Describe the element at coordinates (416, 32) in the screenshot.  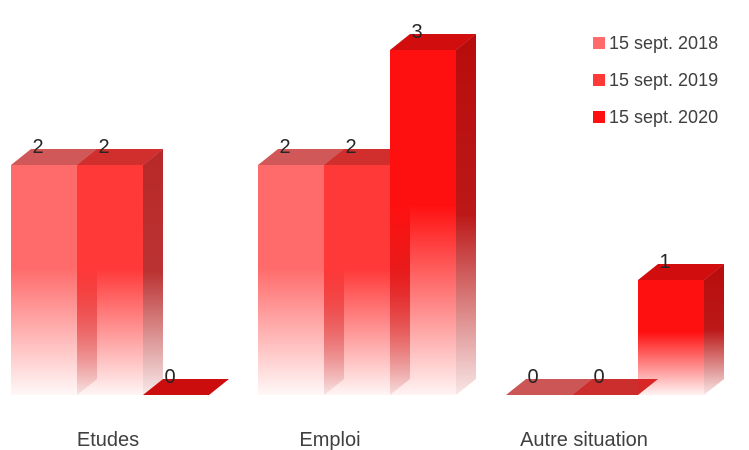
I see `data-label: 3` at that location.